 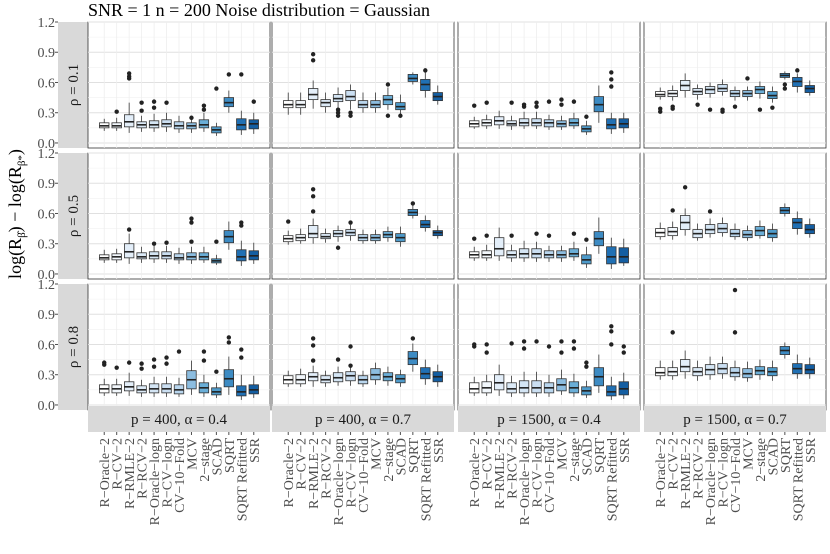 I want to click on row-strip-label: ρ = 0.8, so click(x=74, y=347).